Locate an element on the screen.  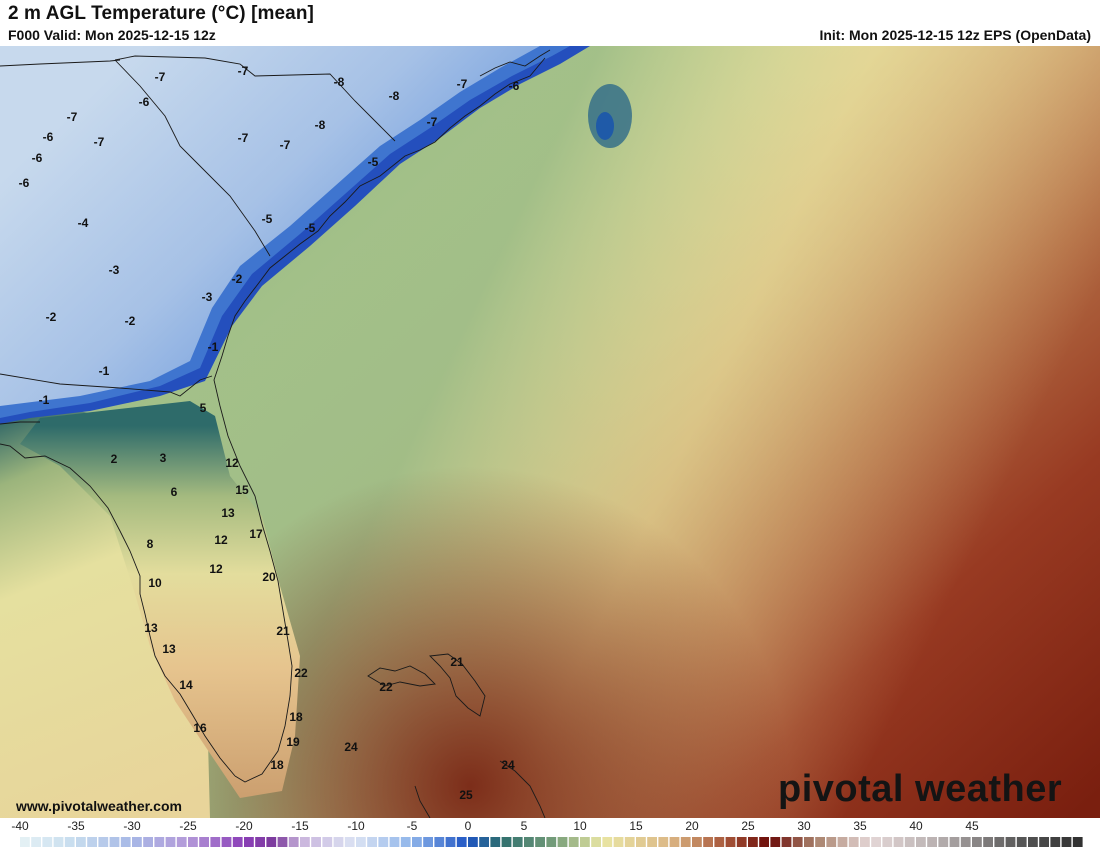
map-title: 2 m AGL Temperature (°C) [mean] is located at coordinates (161, 13).